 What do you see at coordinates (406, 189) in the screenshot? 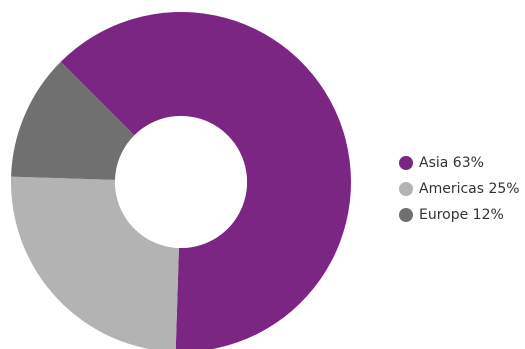
I see `legend-swatch-americas` at bounding box center [406, 189].